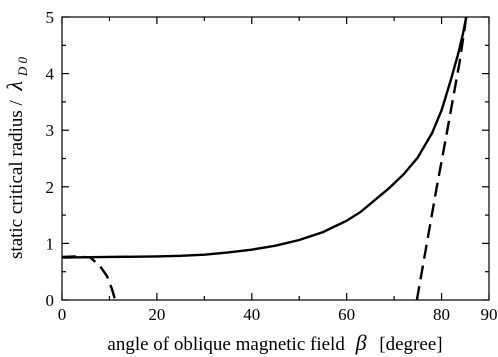  I want to click on y-axis-title-subscript: D 0, so click(22, 67).